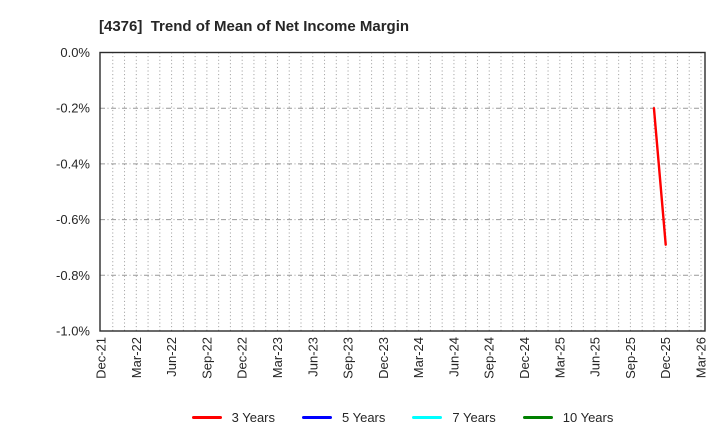  What do you see at coordinates (418, 357) in the screenshot?
I see `x-tick-label: Mar-24` at bounding box center [418, 357].